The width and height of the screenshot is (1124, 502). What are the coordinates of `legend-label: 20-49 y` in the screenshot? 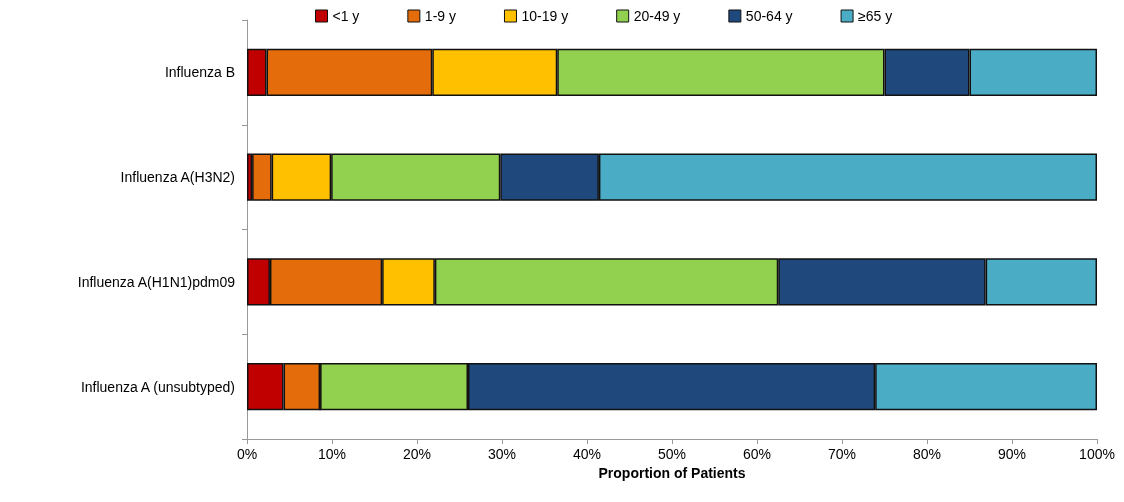 It's located at (657, 16).